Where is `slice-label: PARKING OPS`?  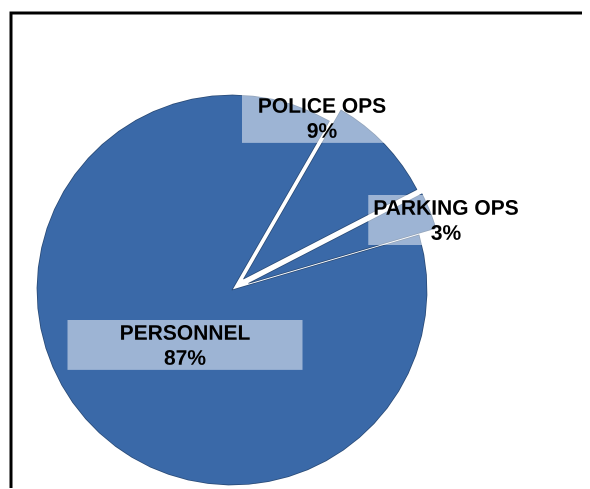
slice-label: PARKING OPS is located at coordinates (446, 207).